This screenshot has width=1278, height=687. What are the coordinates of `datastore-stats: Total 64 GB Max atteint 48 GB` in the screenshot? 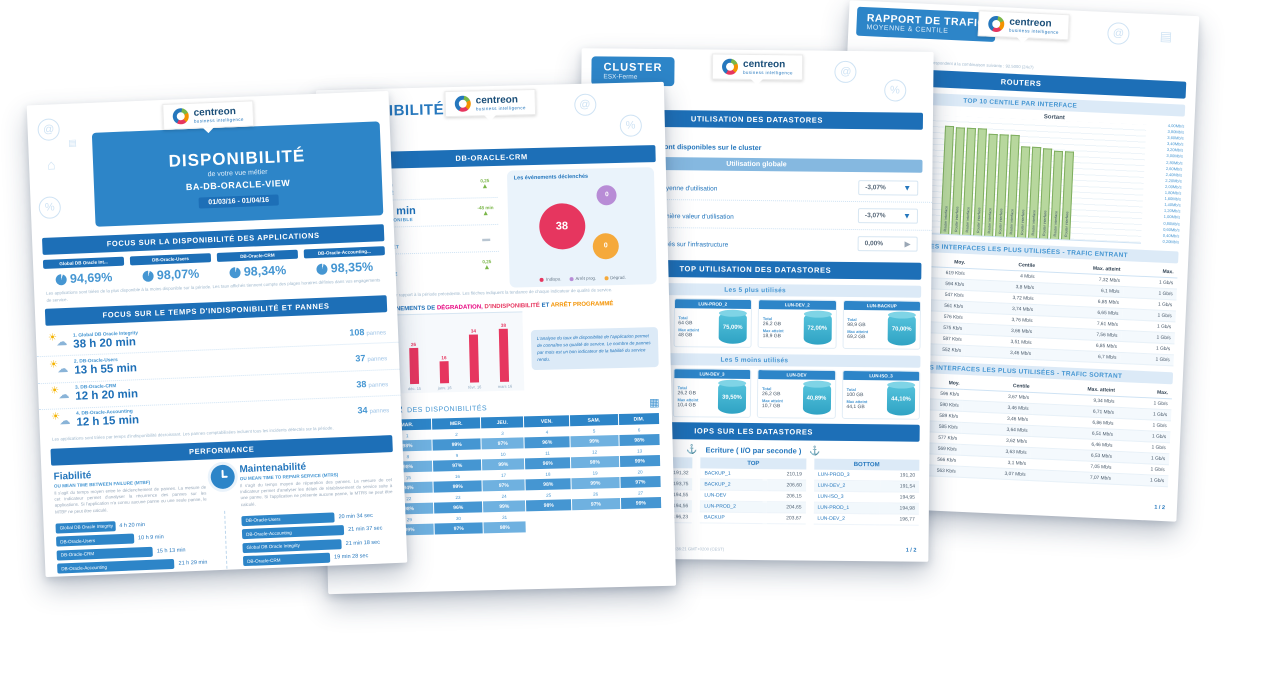 It's located at (697, 327).